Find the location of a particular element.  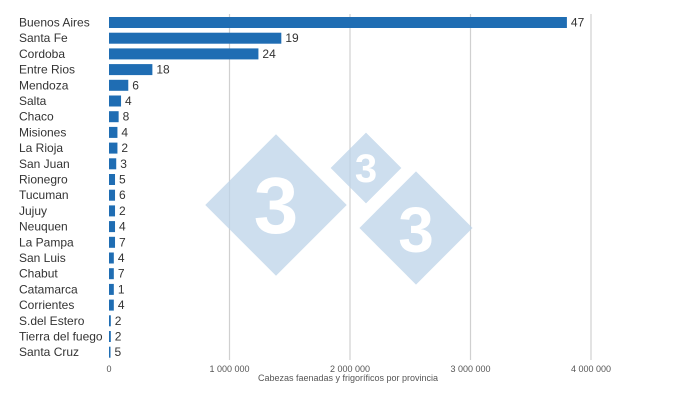

data-label: 24 is located at coordinates (269, 54).